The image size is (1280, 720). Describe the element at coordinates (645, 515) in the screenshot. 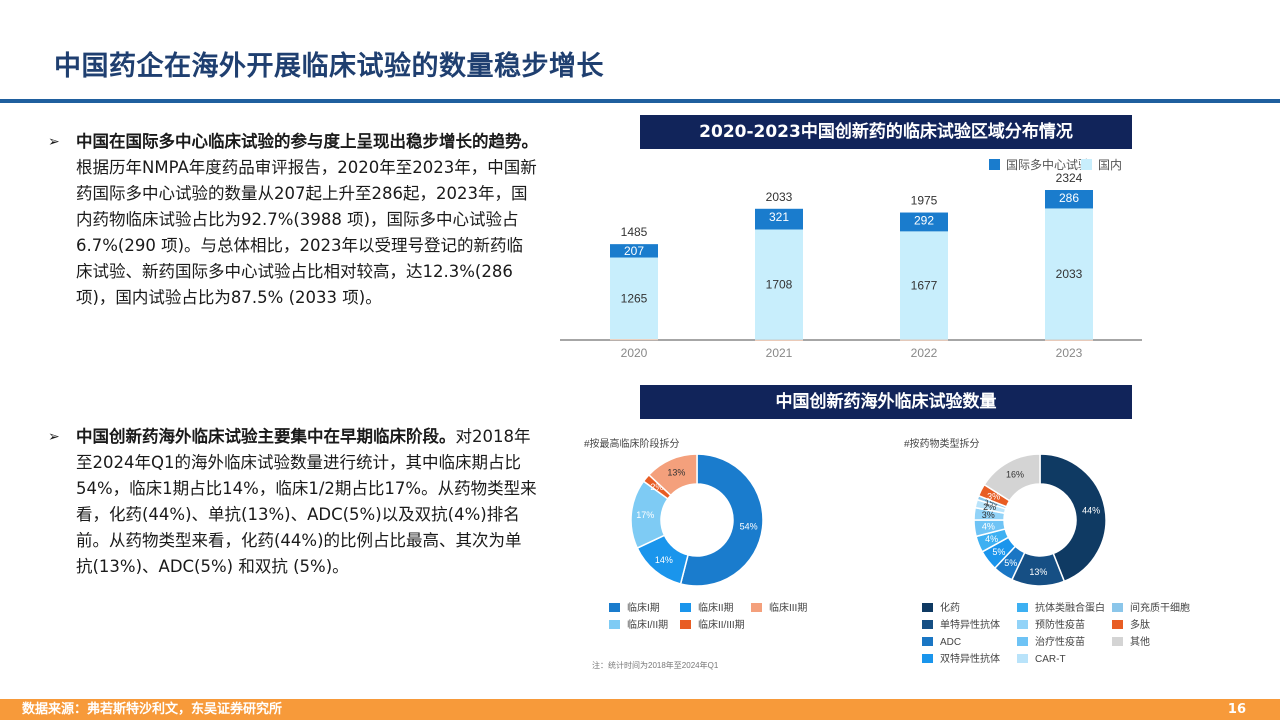

I see `slice-label: 17%` at that location.